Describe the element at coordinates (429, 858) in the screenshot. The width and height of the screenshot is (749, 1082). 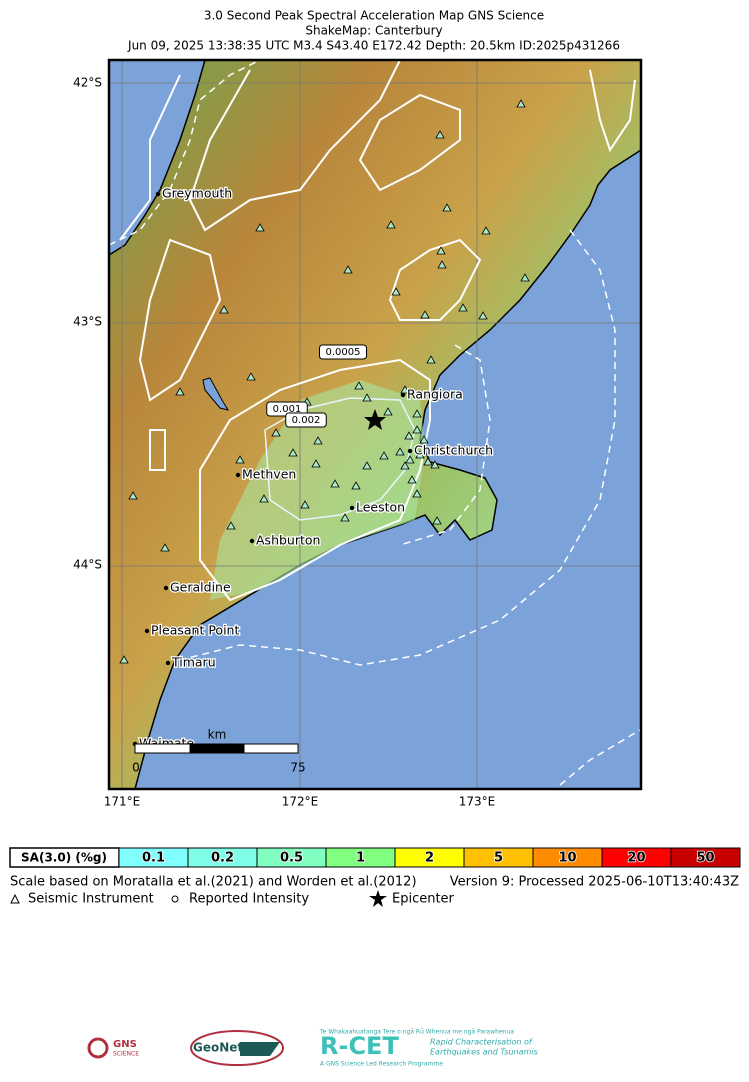
I see `legend-level: 2` at that location.